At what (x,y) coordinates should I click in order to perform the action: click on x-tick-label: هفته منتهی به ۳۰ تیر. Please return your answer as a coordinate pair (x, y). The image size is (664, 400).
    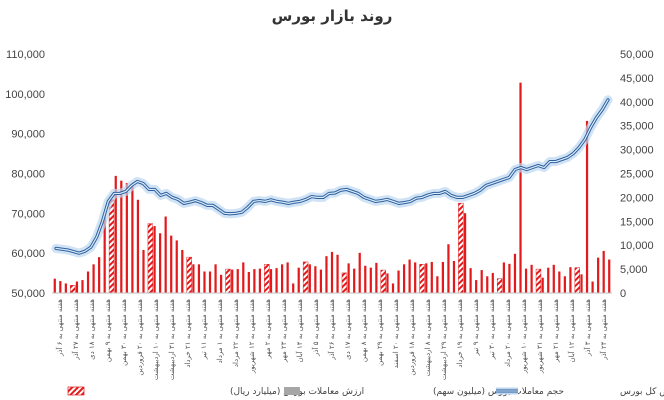
    Looking at the image, I should click on (492, 330).